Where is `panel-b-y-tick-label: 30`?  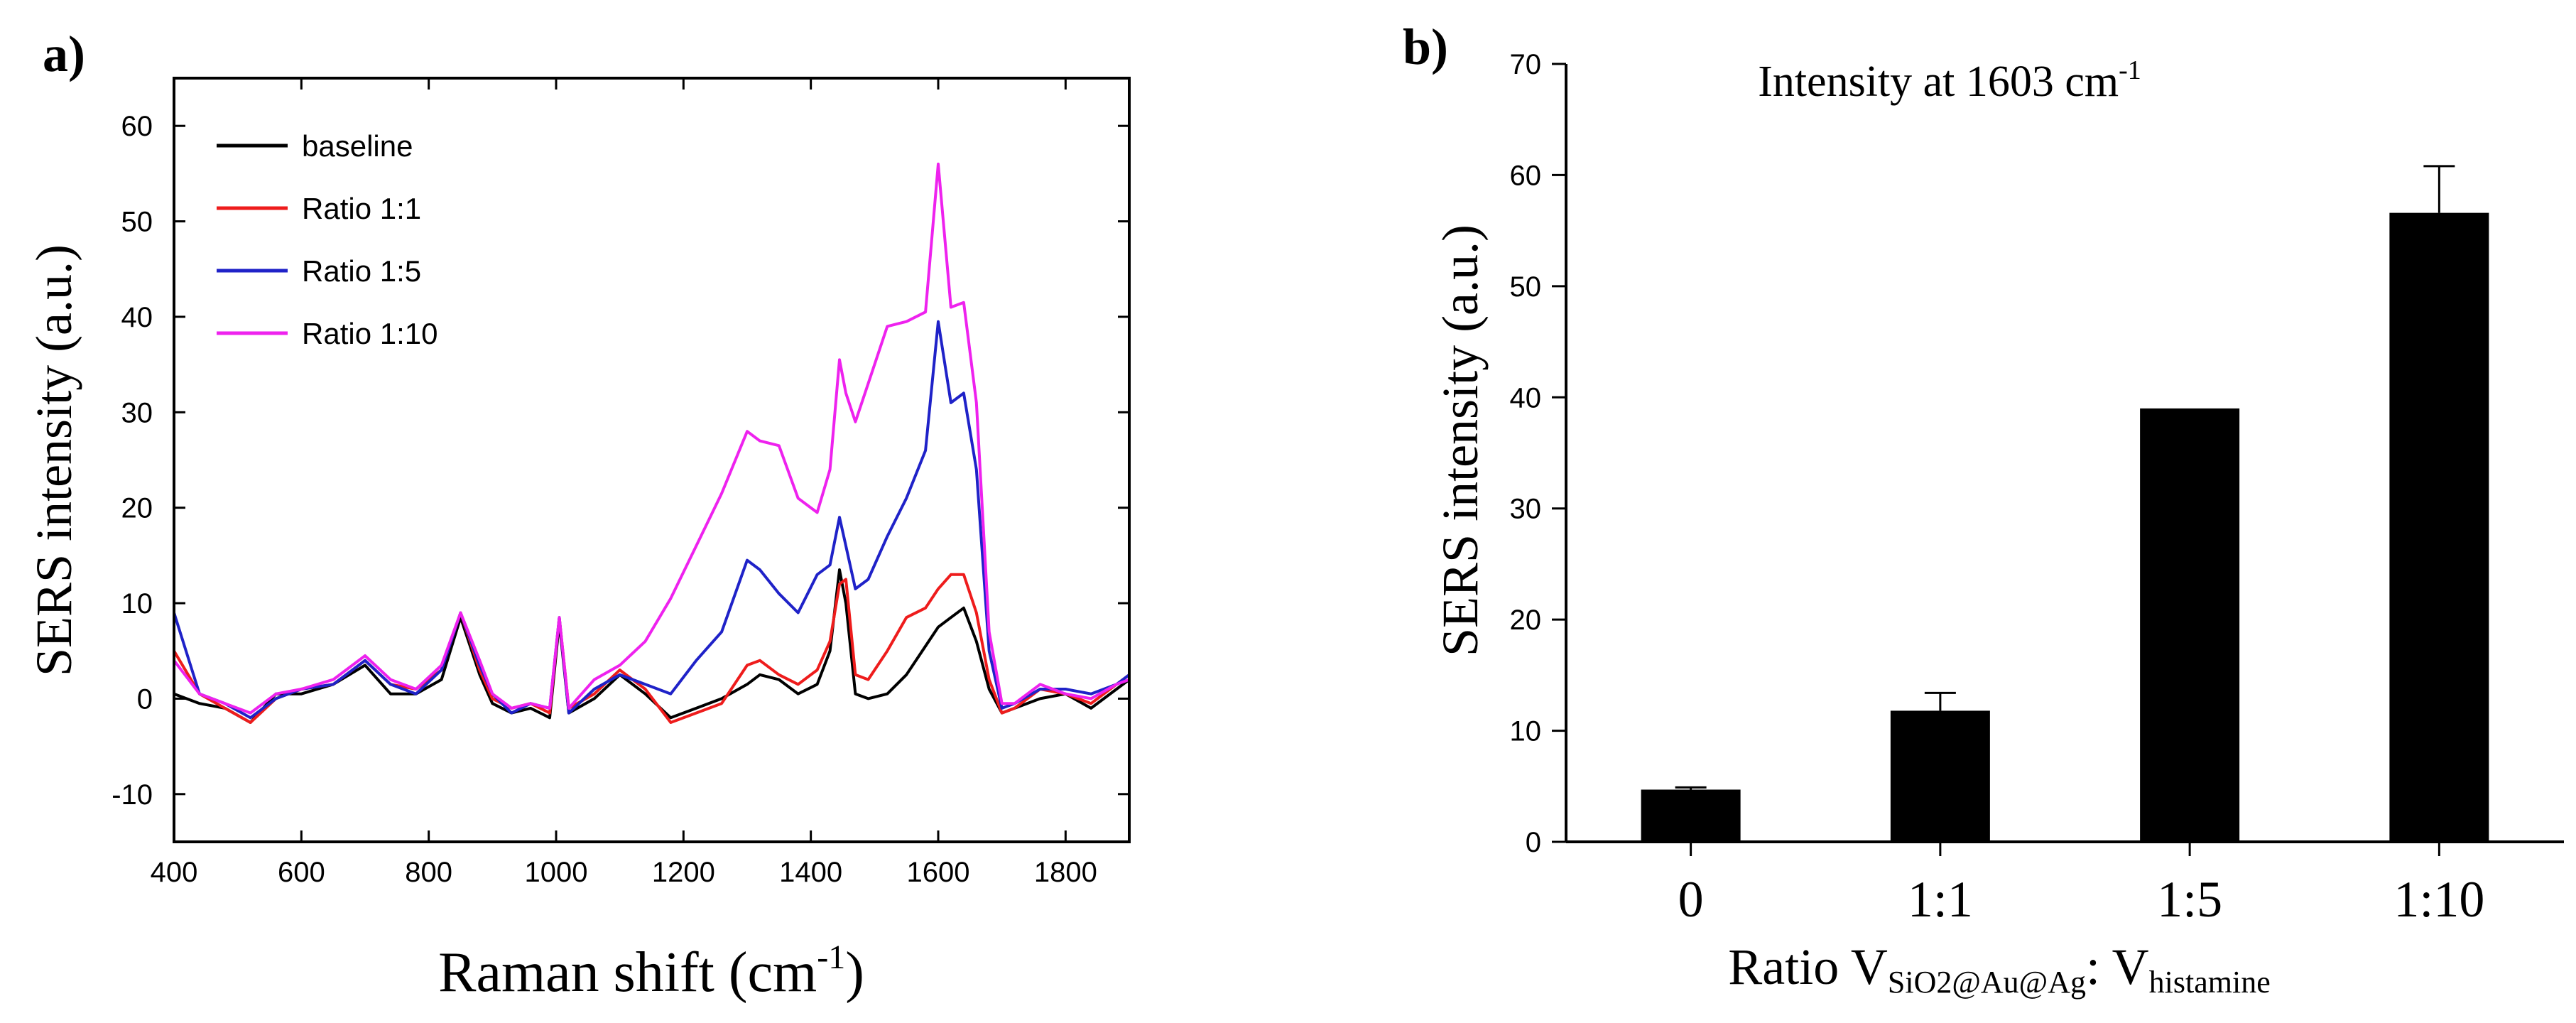
panel-b-y-tick-label: 30 is located at coordinates (1526, 510).